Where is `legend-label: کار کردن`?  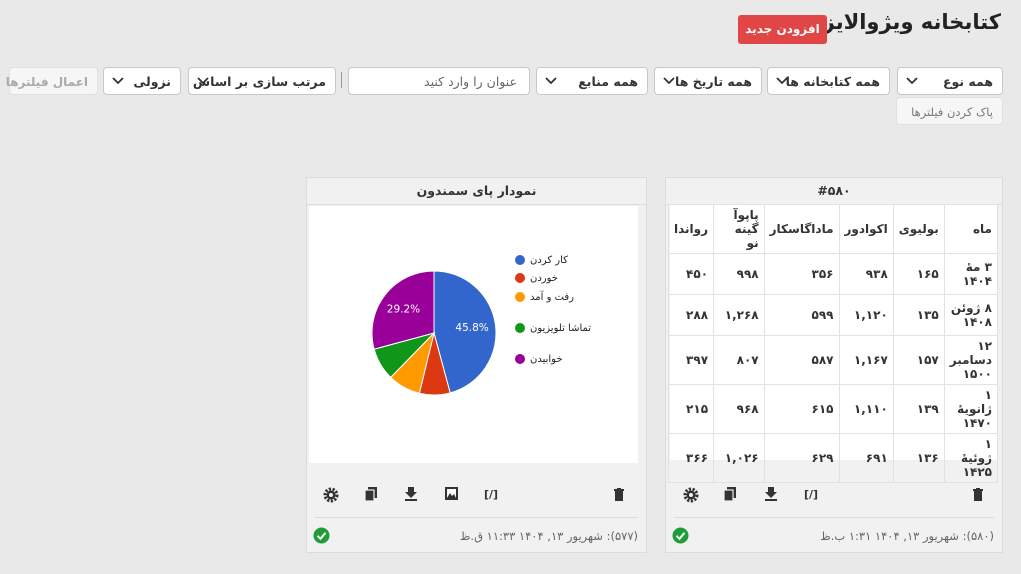
legend-label: کار کردن is located at coordinates (549, 260).